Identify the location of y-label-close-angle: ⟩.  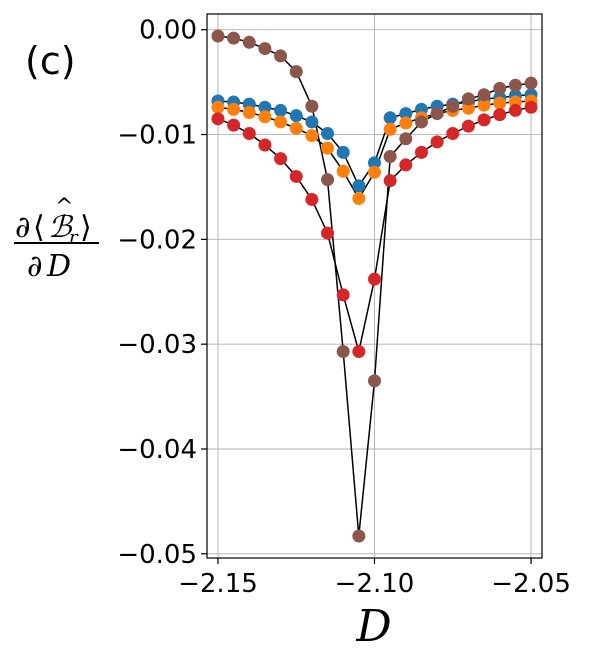
(86, 227).